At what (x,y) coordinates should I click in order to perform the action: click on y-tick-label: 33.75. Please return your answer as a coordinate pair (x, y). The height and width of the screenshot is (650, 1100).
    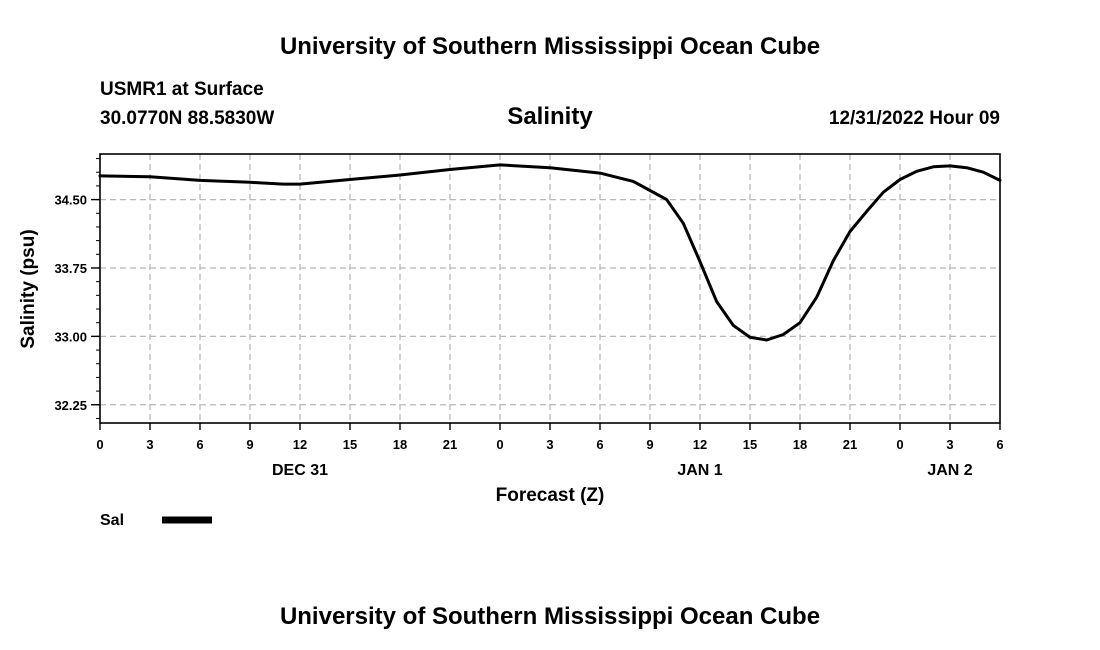
    Looking at the image, I should click on (70, 268).